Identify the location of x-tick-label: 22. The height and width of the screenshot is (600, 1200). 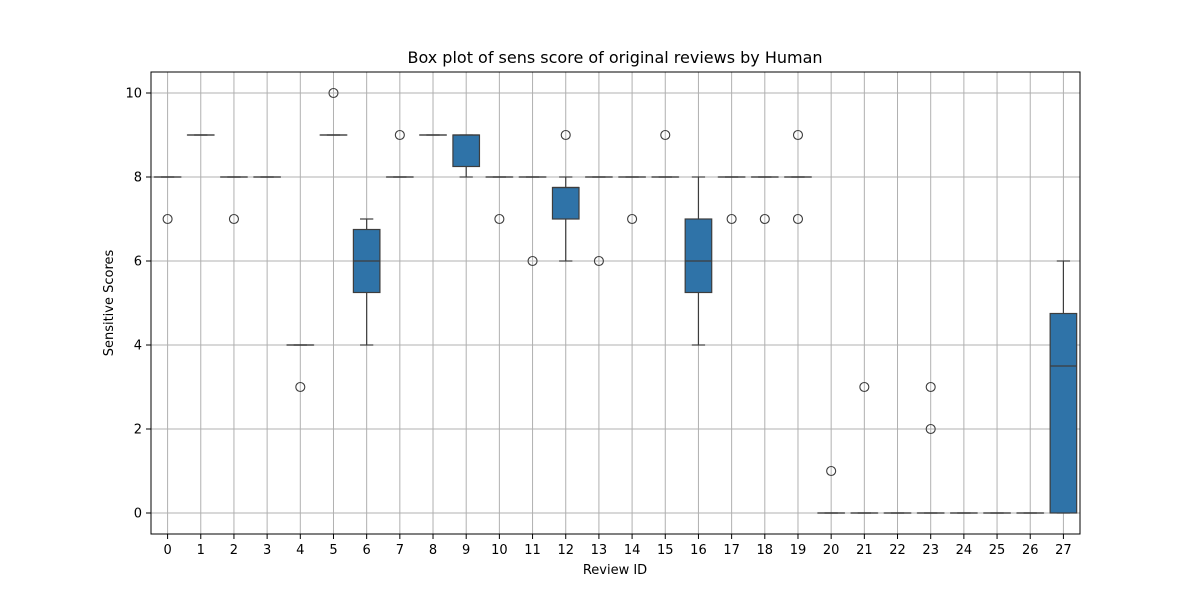
(897, 550).